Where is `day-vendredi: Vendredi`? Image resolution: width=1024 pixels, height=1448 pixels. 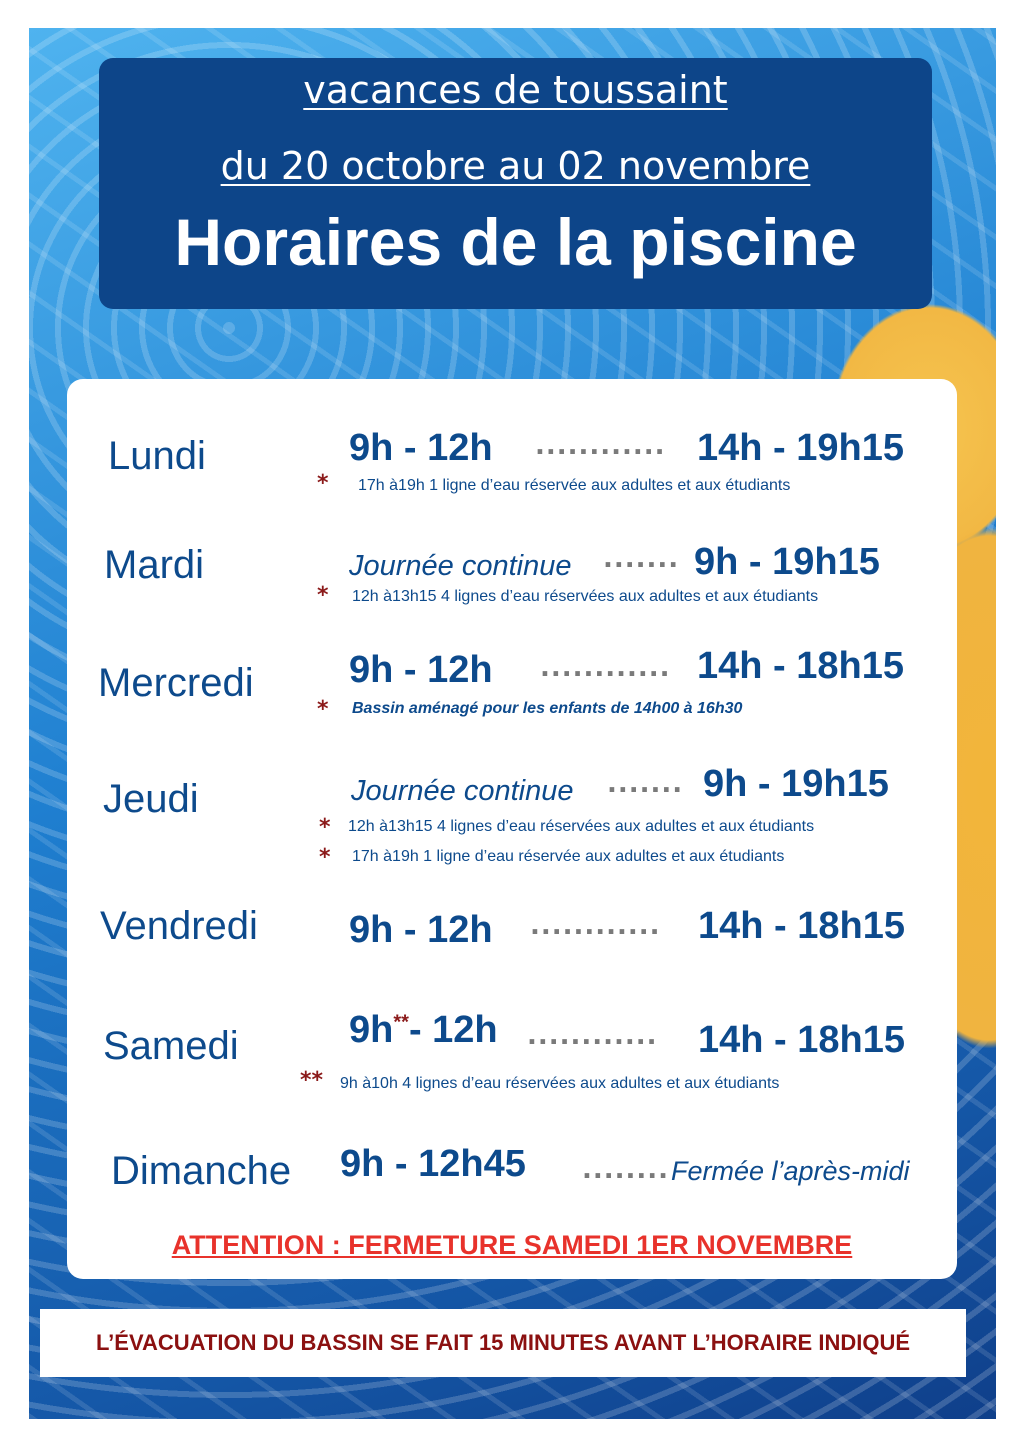 day-vendredi: Vendredi is located at coordinates (179, 926).